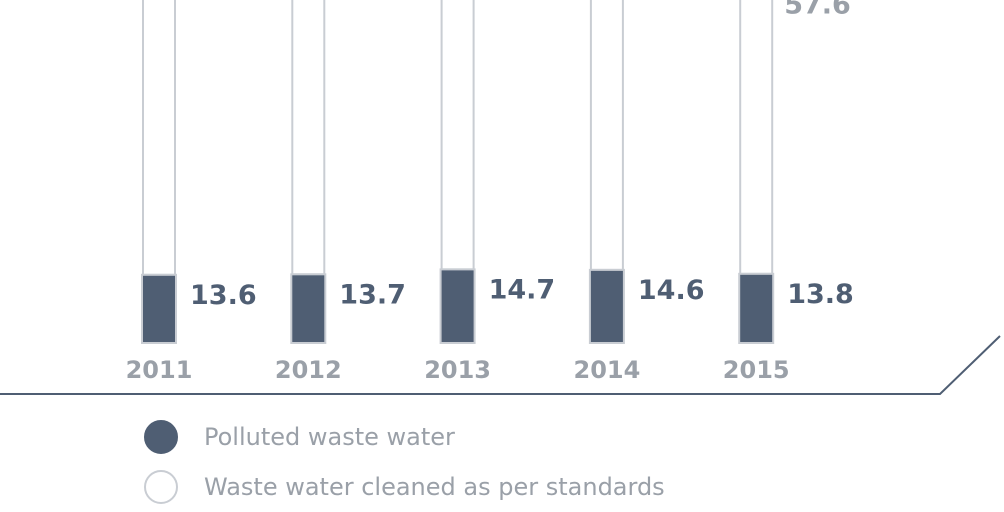 This screenshot has height=512, width=1004. I want to click on label-polluted-2015: 13.8, so click(820, 294).